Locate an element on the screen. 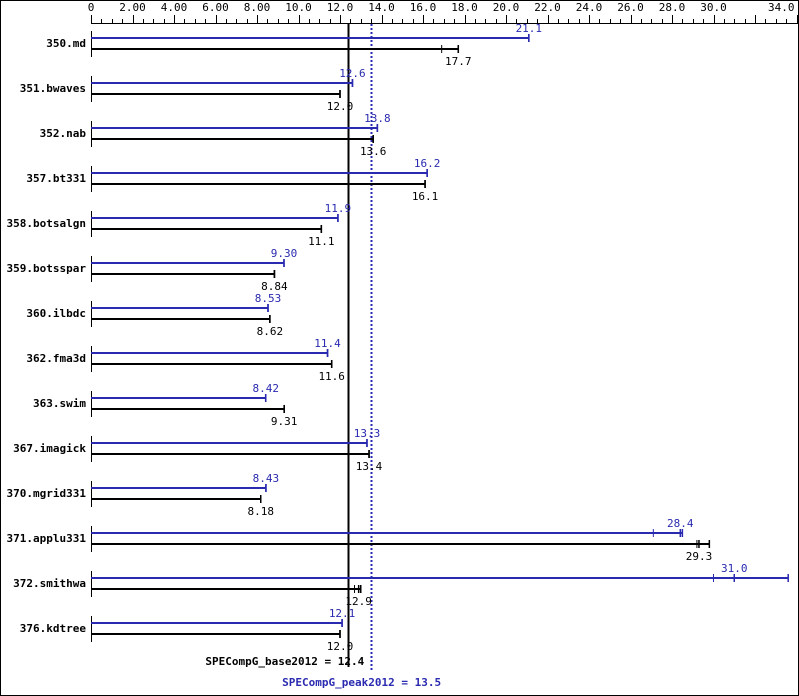 The image size is (799, 696). benchmark-label: 376.kdtree is located at coordinates (53, 628).